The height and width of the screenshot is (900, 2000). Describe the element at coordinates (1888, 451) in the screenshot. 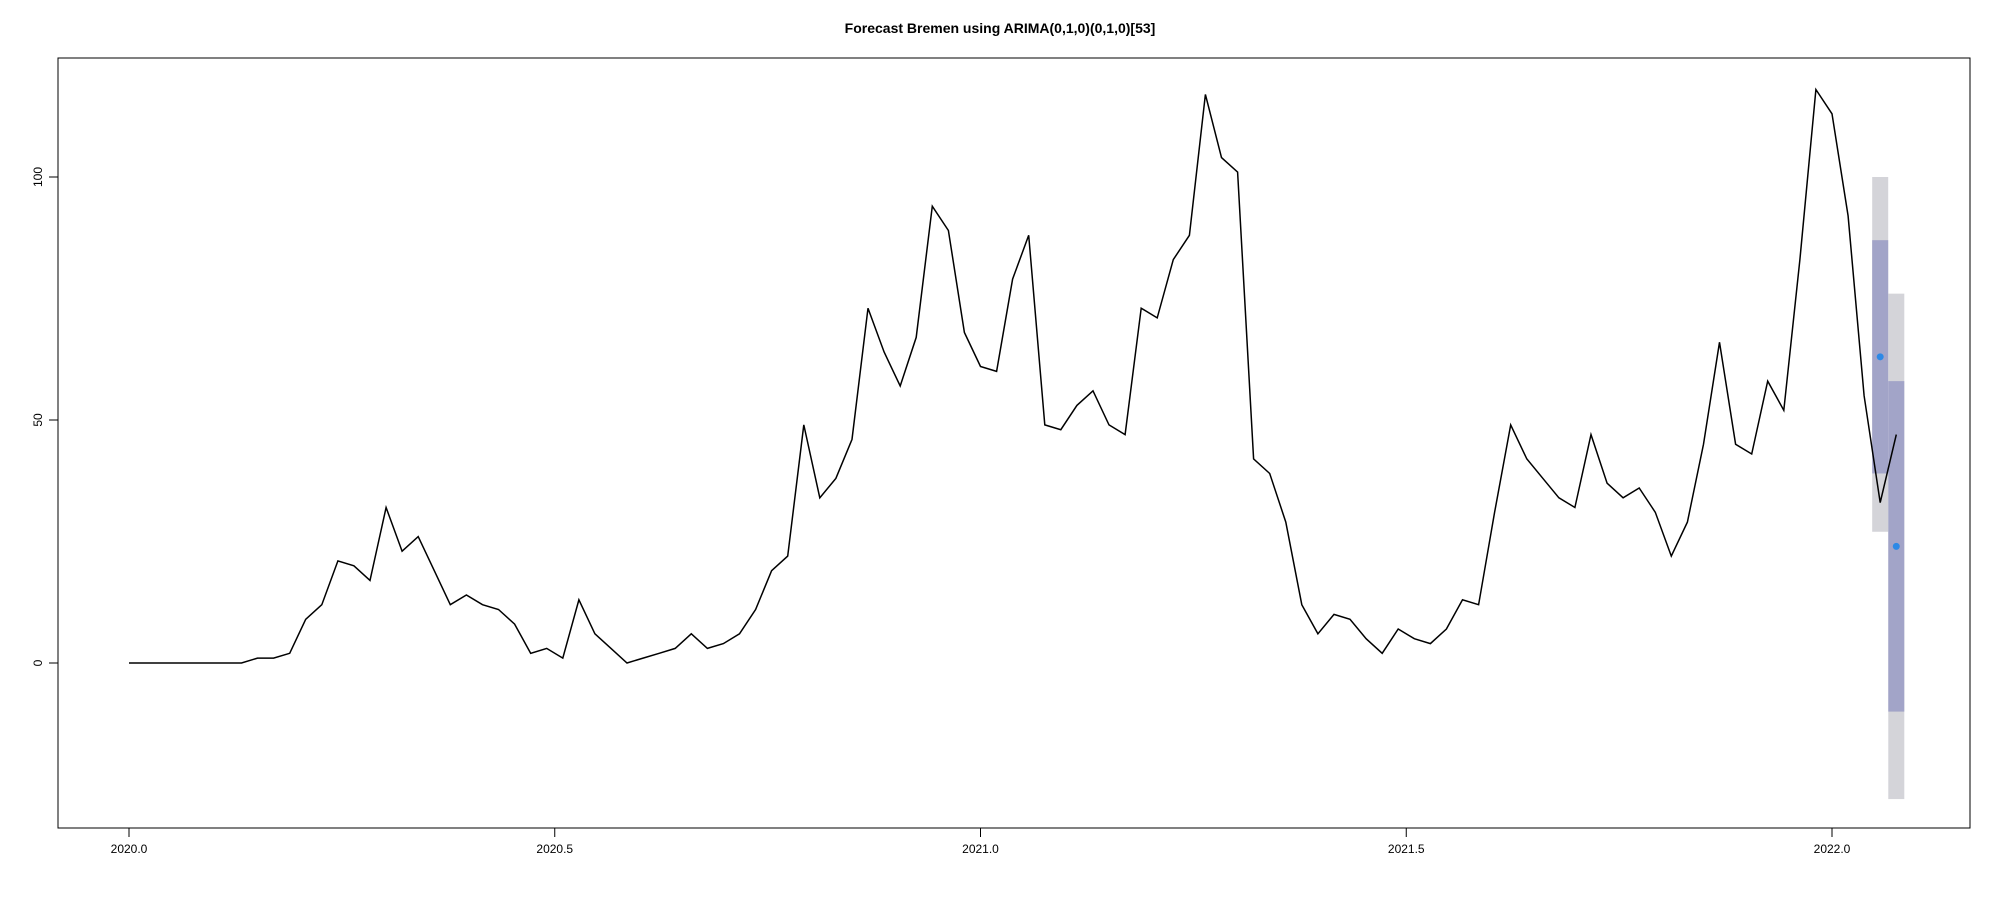

I see `forecast-points-group` at that location.